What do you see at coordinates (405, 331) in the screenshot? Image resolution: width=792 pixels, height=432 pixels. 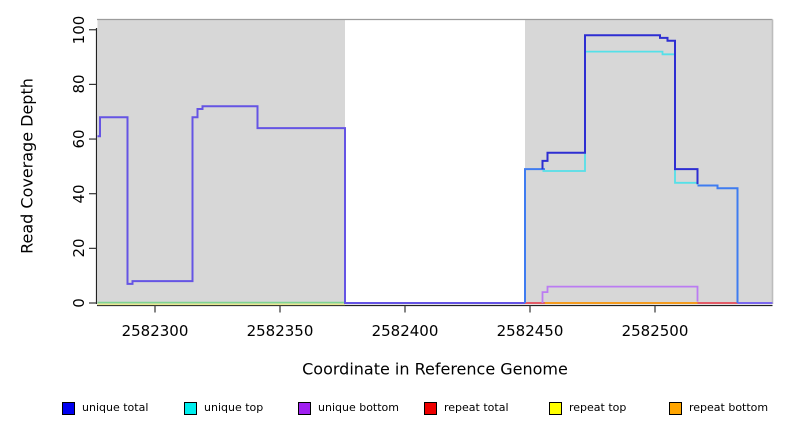 I see `x-tick-label: 2582400` at bounding box center [405, 331].